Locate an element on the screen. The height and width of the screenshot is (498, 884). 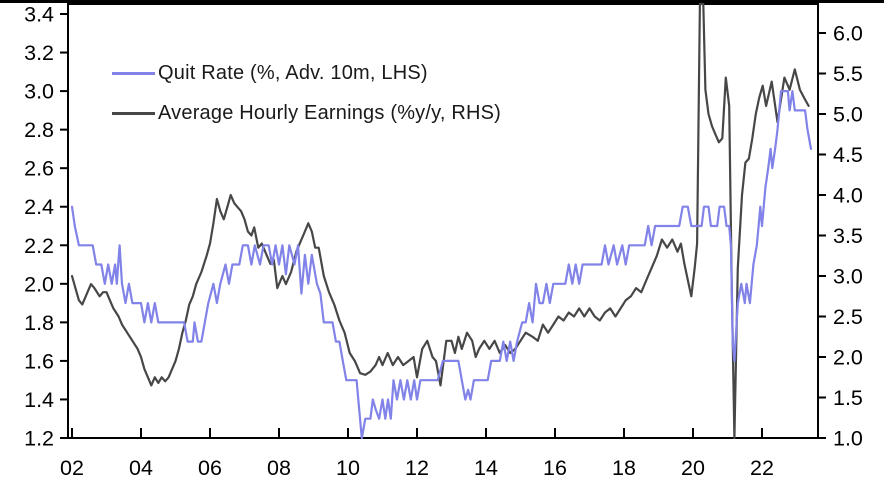
left-axis-tick-label: 2.6 is located at coordinates (39, 169).